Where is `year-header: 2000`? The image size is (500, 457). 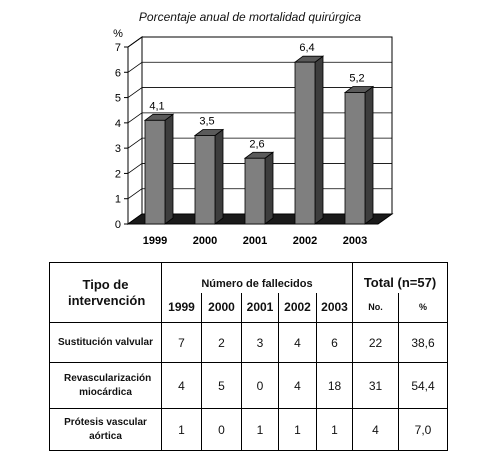 year-header: 2000 is located at coordinates (221, 307).